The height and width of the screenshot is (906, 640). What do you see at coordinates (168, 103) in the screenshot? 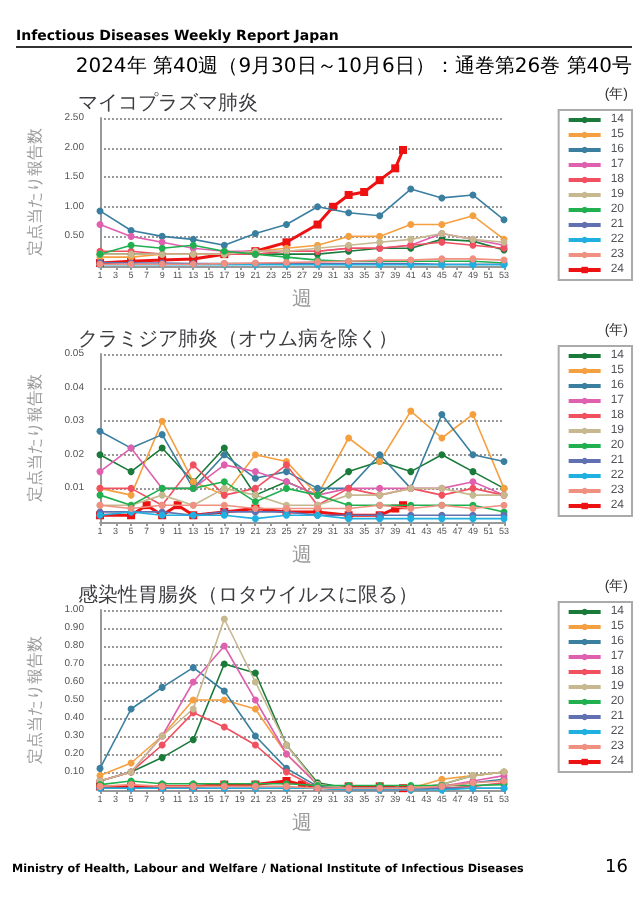
I see `chart-title: マイコプラズマ肺炎` at bounding box center [168, 103].